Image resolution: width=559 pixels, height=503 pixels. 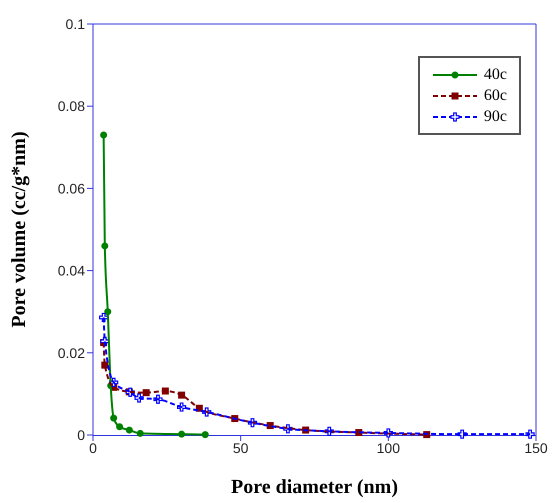 What do you see at coordinates (495, 117) in the screenshot?
I see `legend-label: 90c` at bounding box center [495, 117].